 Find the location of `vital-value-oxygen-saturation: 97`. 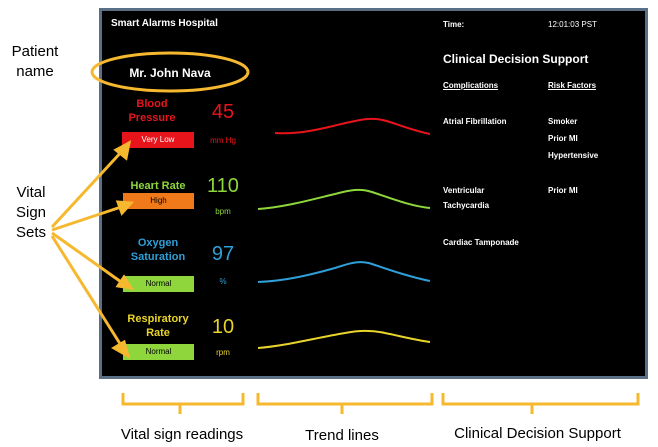

vital-value-oxygen-saturation: 97 is located at coordinates (223, 254).